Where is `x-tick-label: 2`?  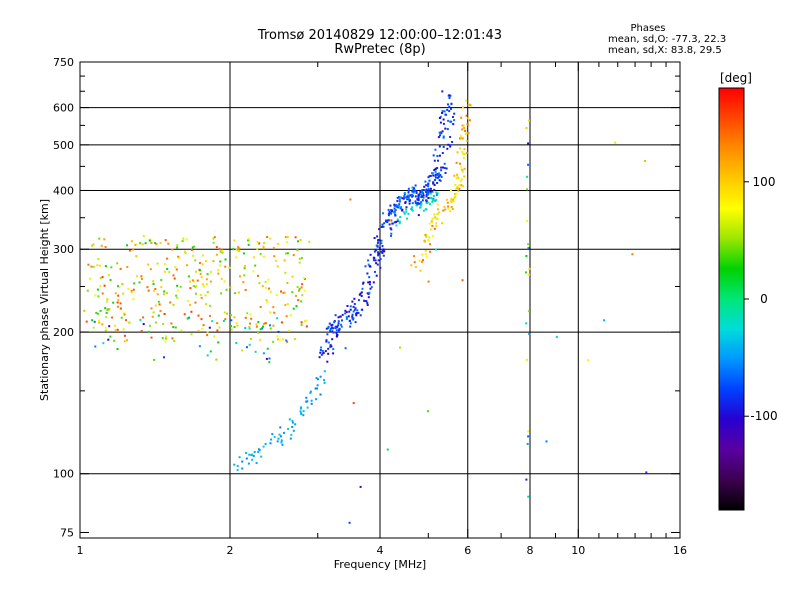 x-tick-label: 2 is located at coordinates (230, 550).